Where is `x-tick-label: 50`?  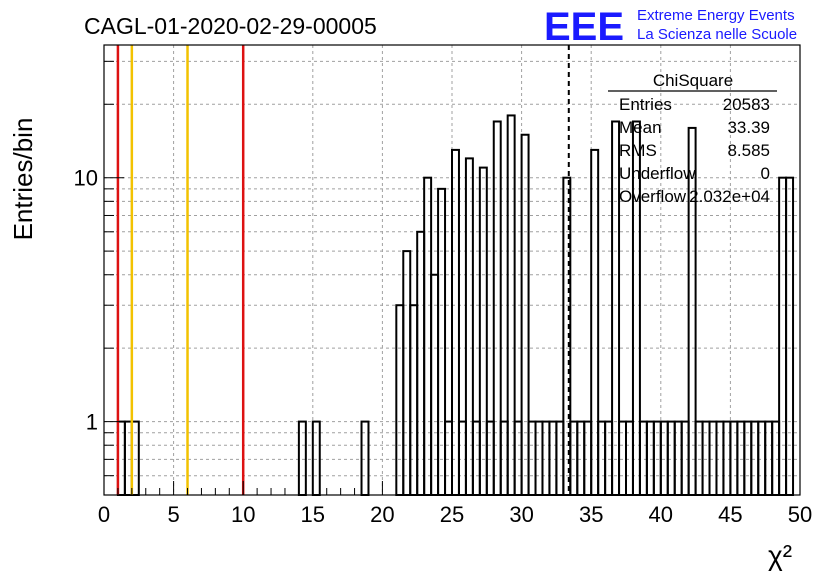
x-tick-label: 50 is located at coordinates (800, 514).